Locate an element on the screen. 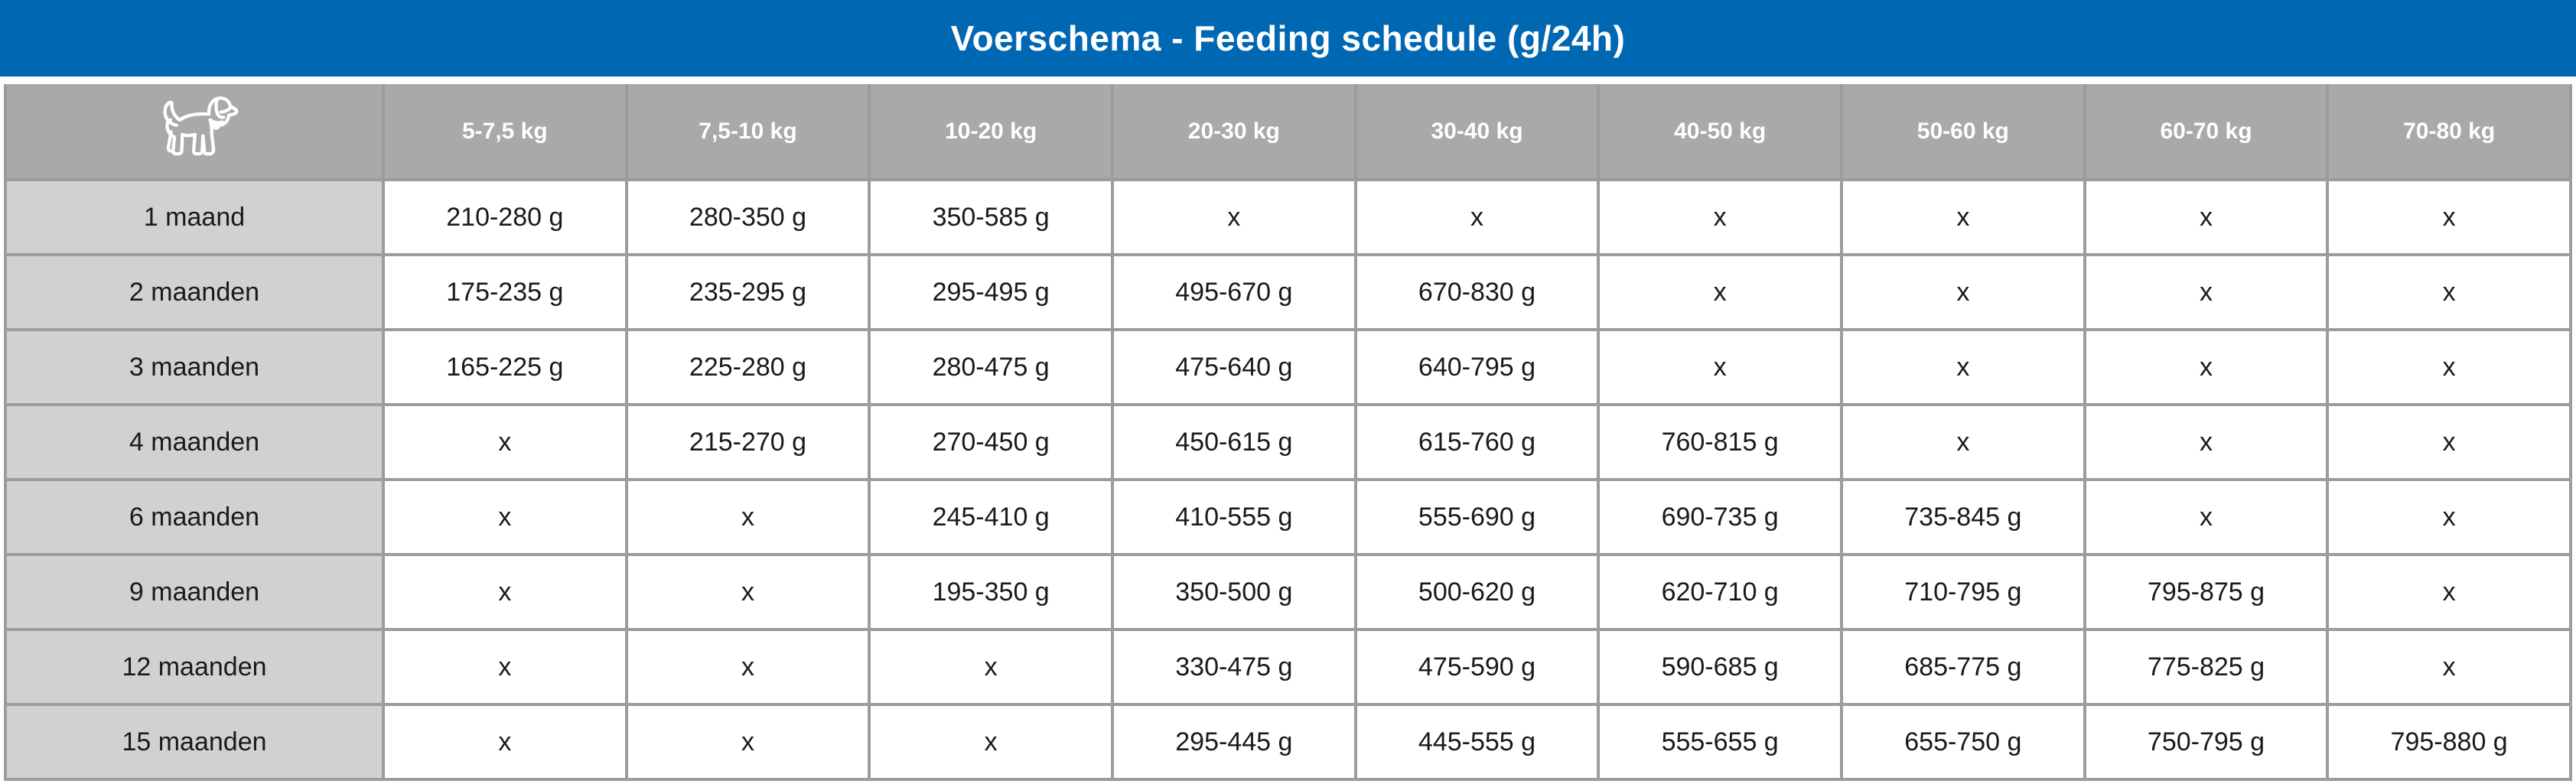 Image resolution: width=2576 pixels, height=784 pixels. dog-icon is located at coordinates (195, 131).